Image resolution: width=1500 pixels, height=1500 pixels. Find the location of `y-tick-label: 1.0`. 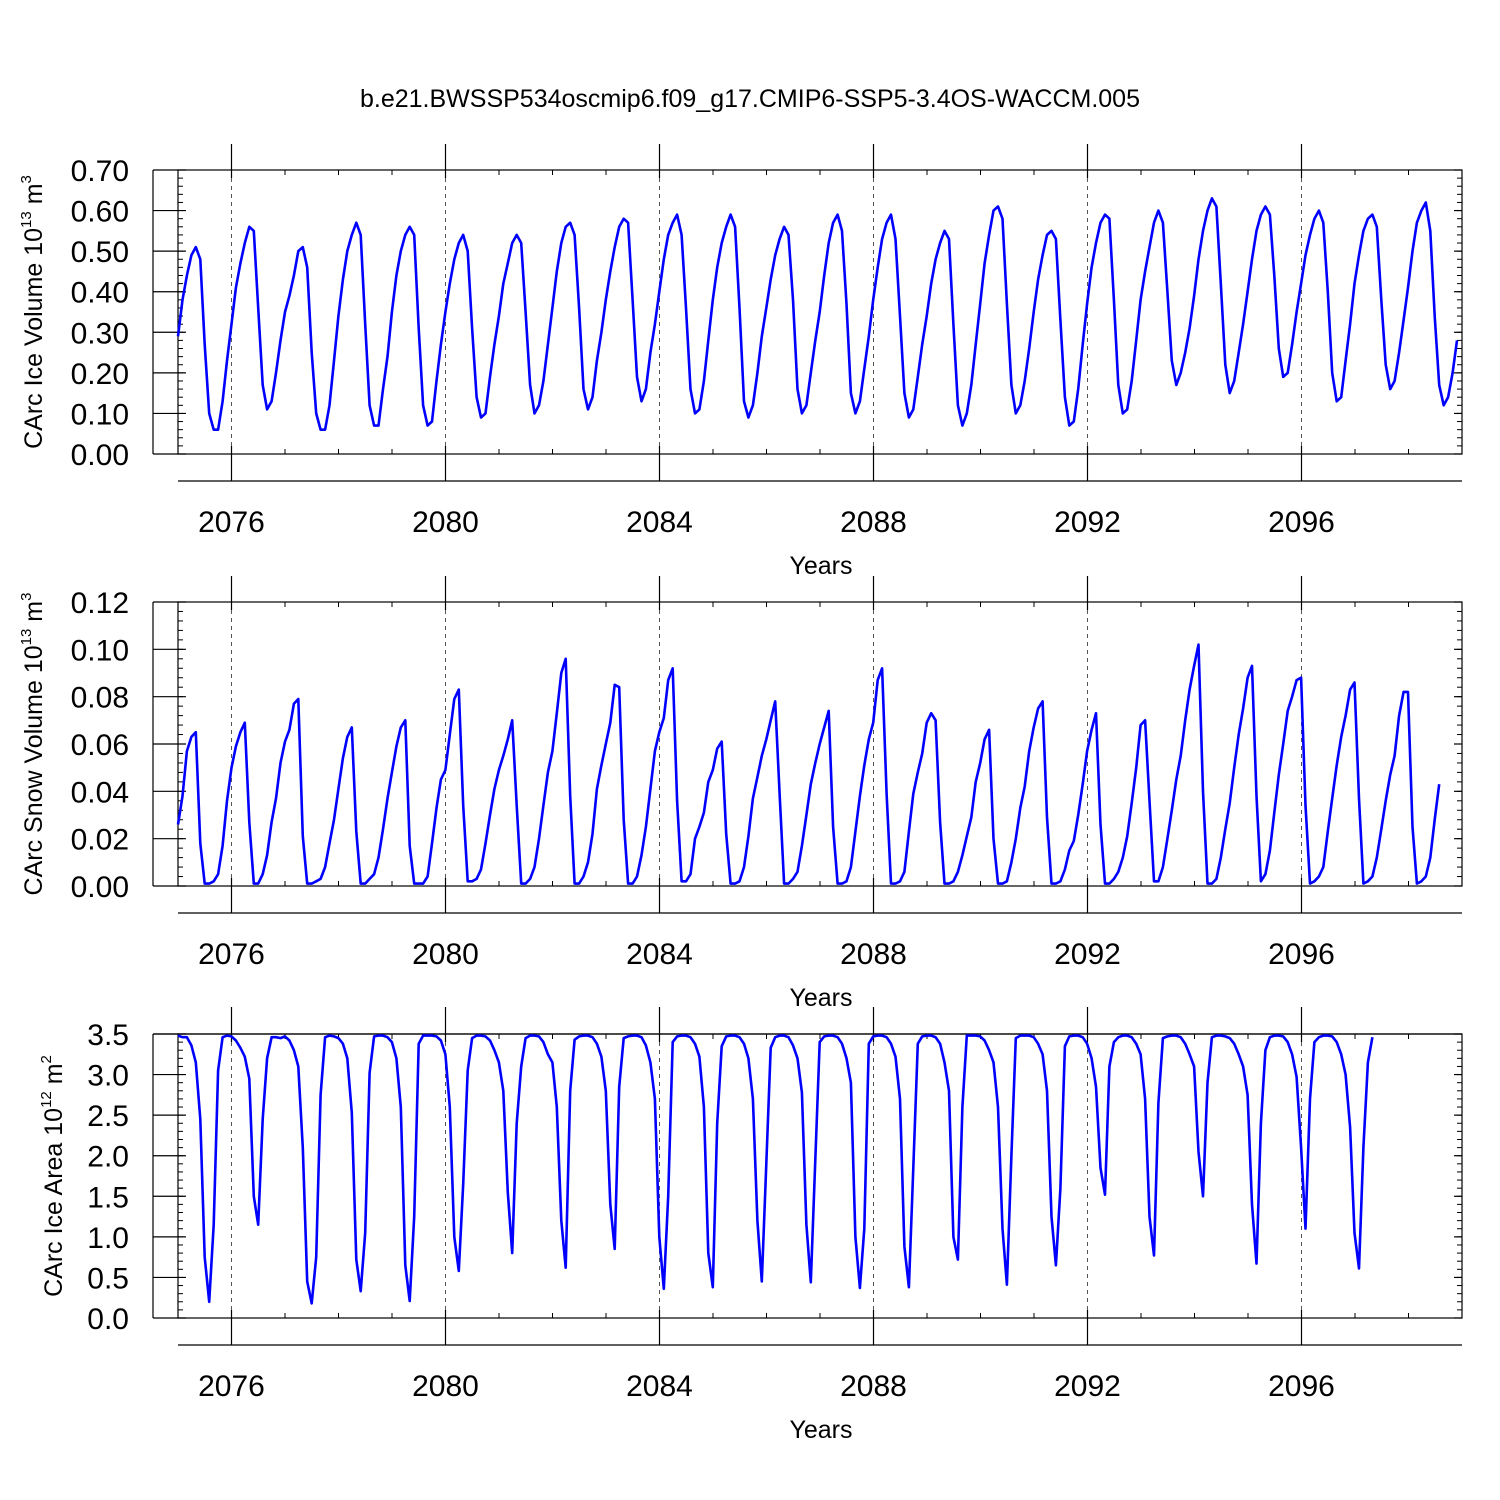

y-tick-label: 1.0 is located at coordinates (108, 1238).